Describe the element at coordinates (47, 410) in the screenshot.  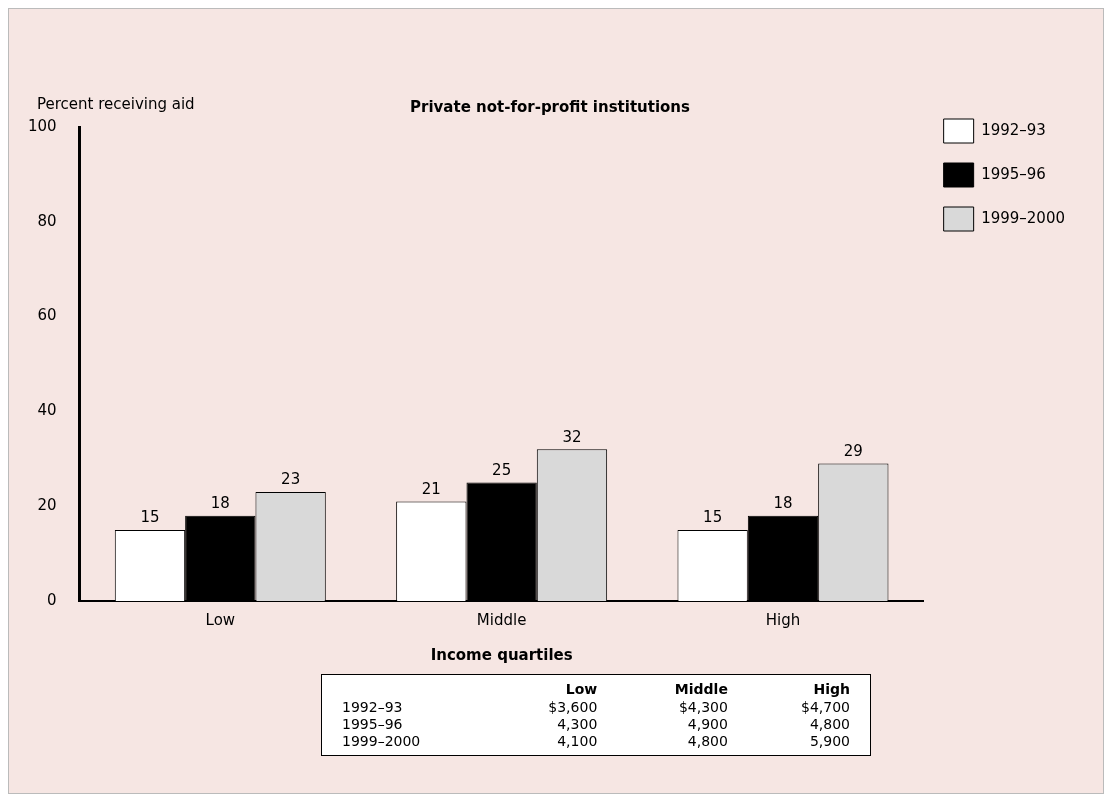
I see `y-tick-label: 40` at that location.